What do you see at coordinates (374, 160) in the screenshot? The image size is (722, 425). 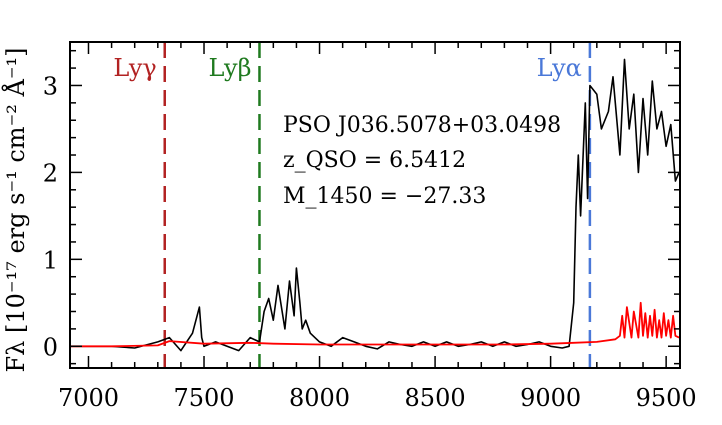 I see `annotation-redshift: z_QSO = 6.5412` at bounding box center [374, 160].